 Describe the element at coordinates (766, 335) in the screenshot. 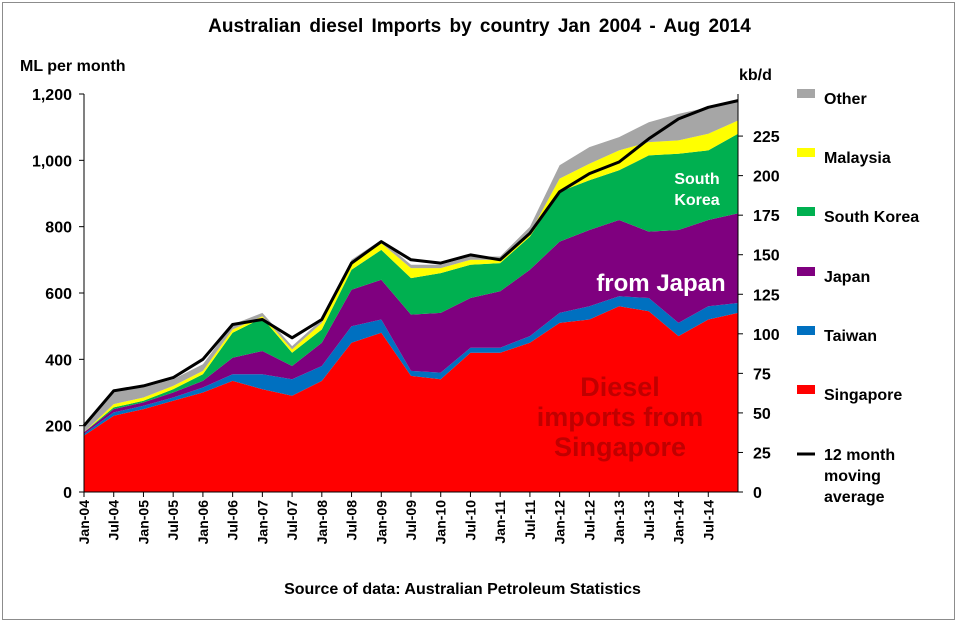

I see `right-tick-label: 100` at that location.